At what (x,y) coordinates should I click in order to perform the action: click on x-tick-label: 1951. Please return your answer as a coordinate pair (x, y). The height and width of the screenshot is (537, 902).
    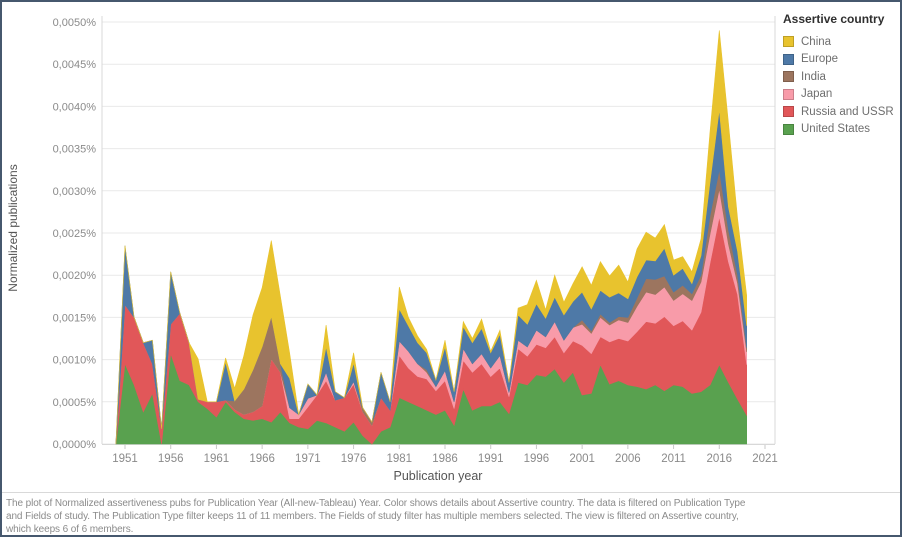
    Looking at the image, I should click on (125, 459).